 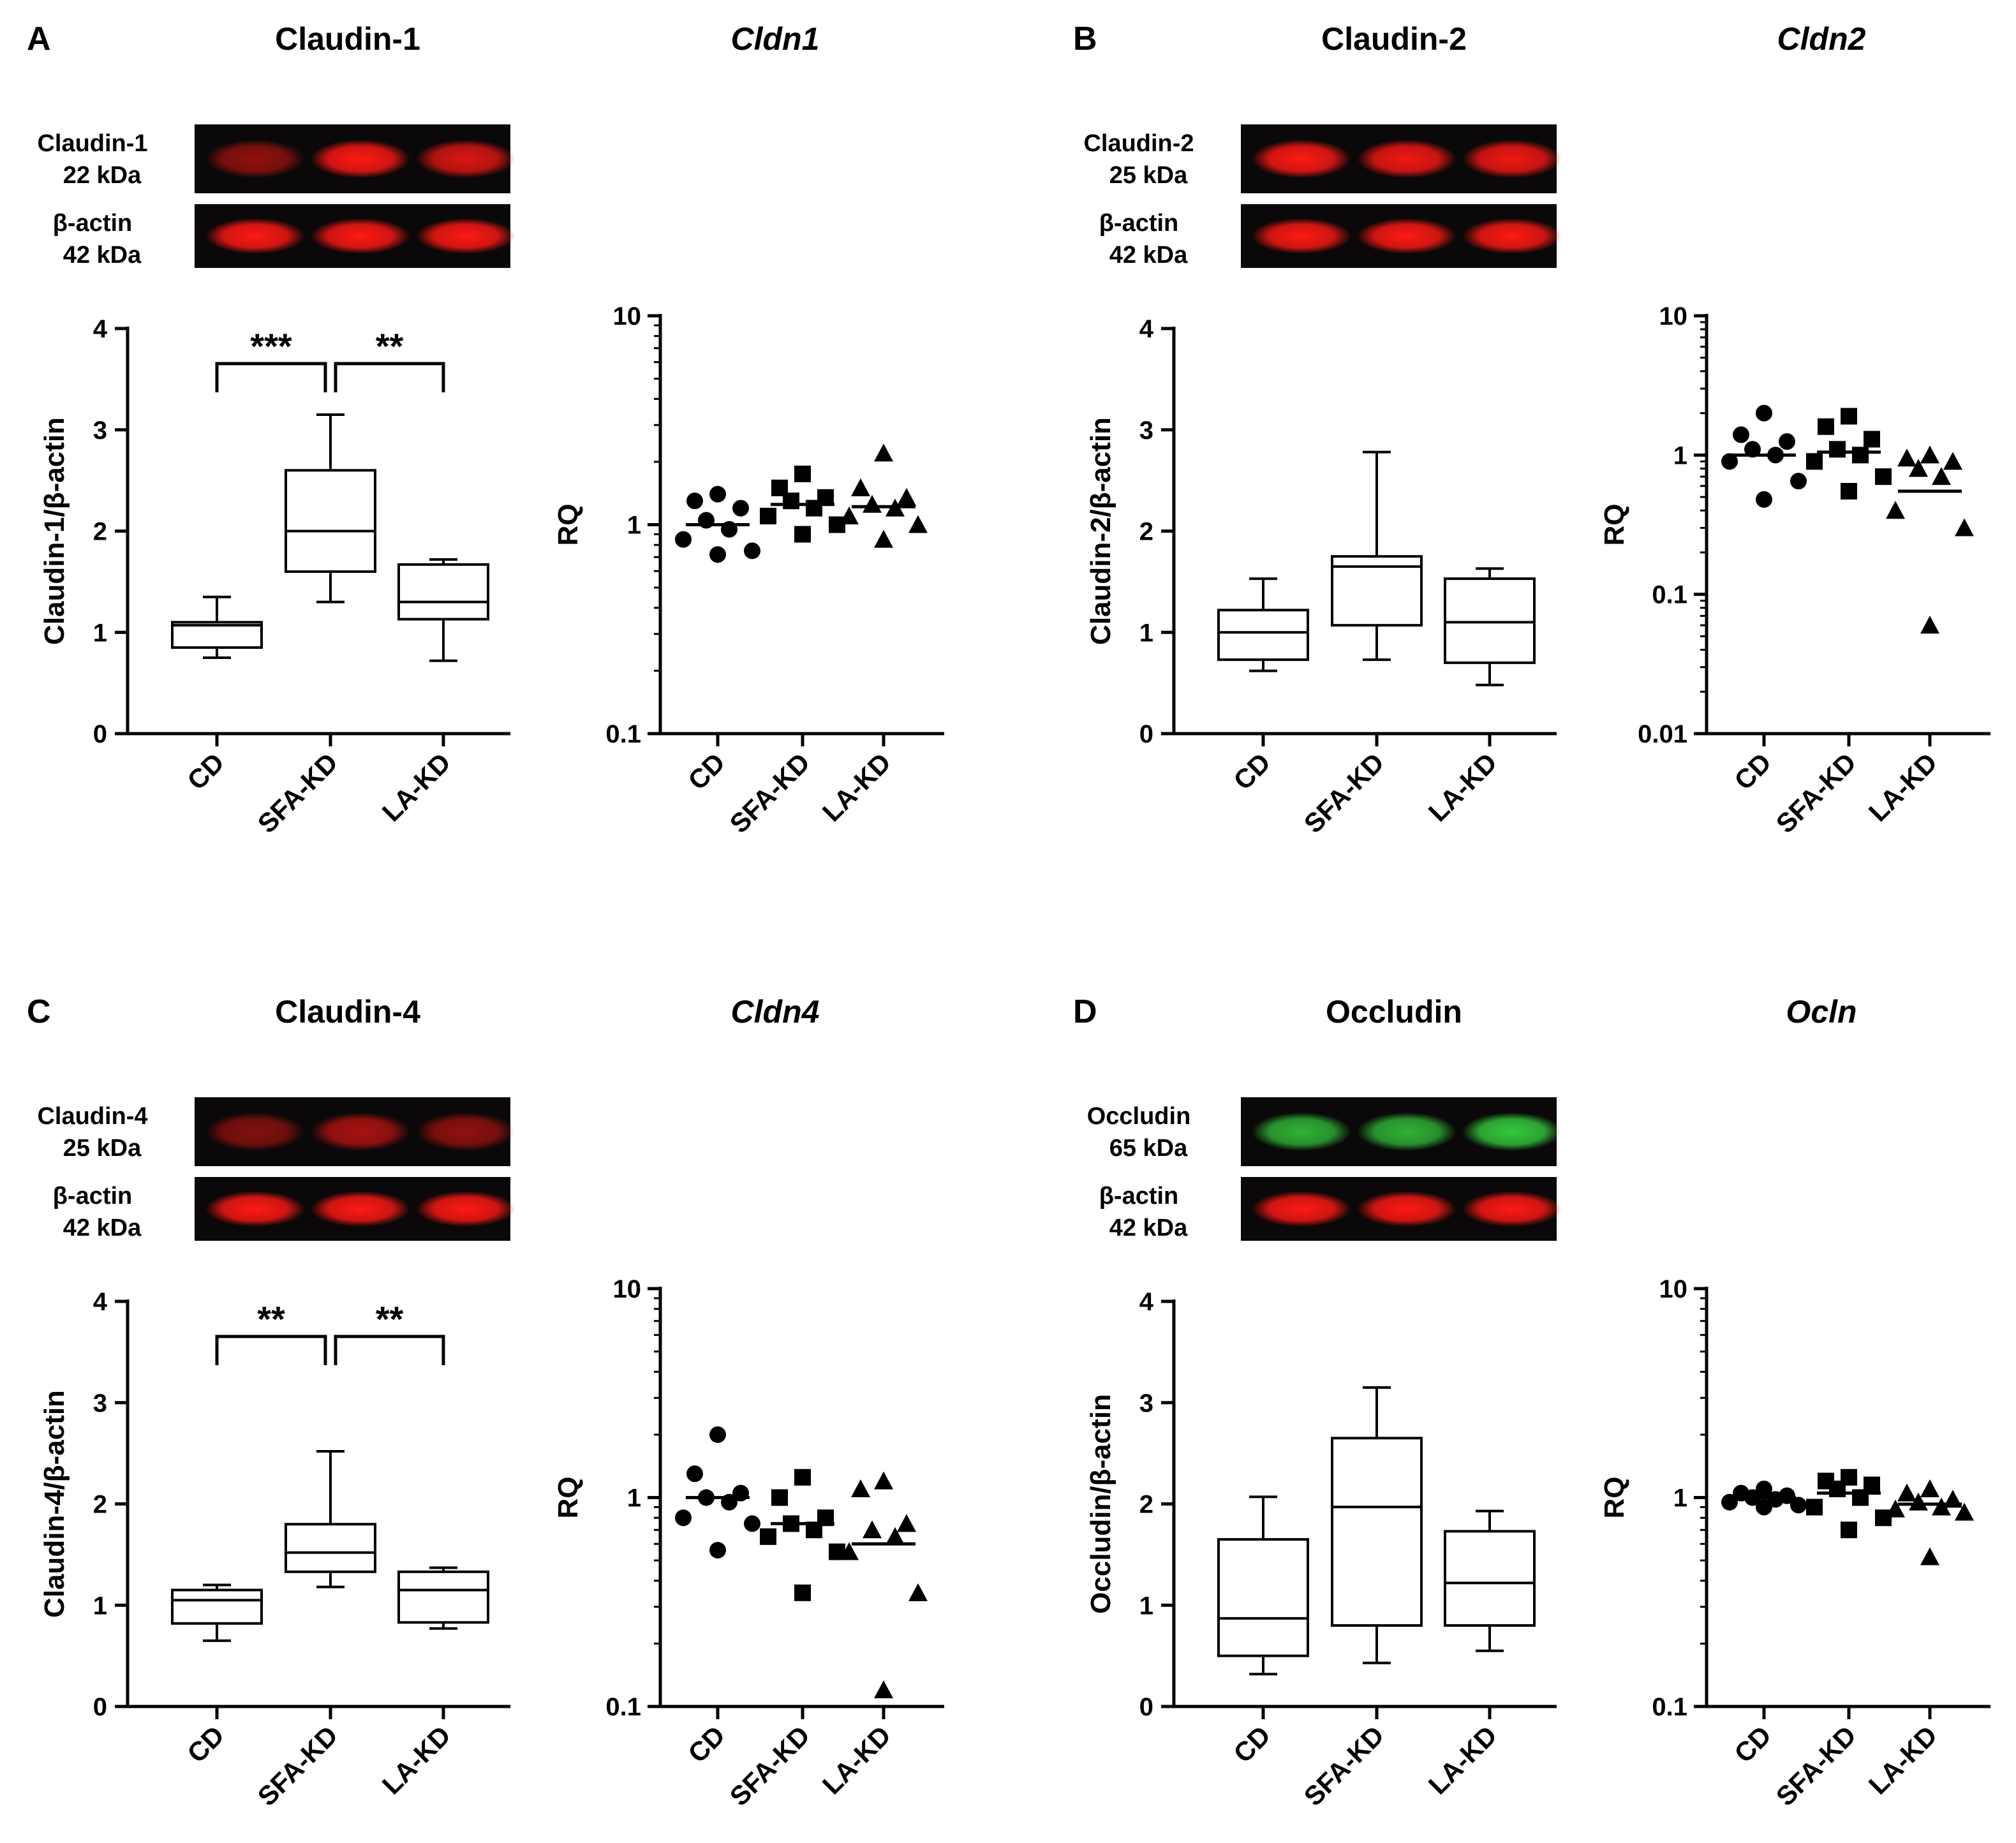 What do you see at coordinates (1148, 1148) in the screenshot?
I see `blot-kda-label: 65 kDa` at bounding box center [1148, 1148].